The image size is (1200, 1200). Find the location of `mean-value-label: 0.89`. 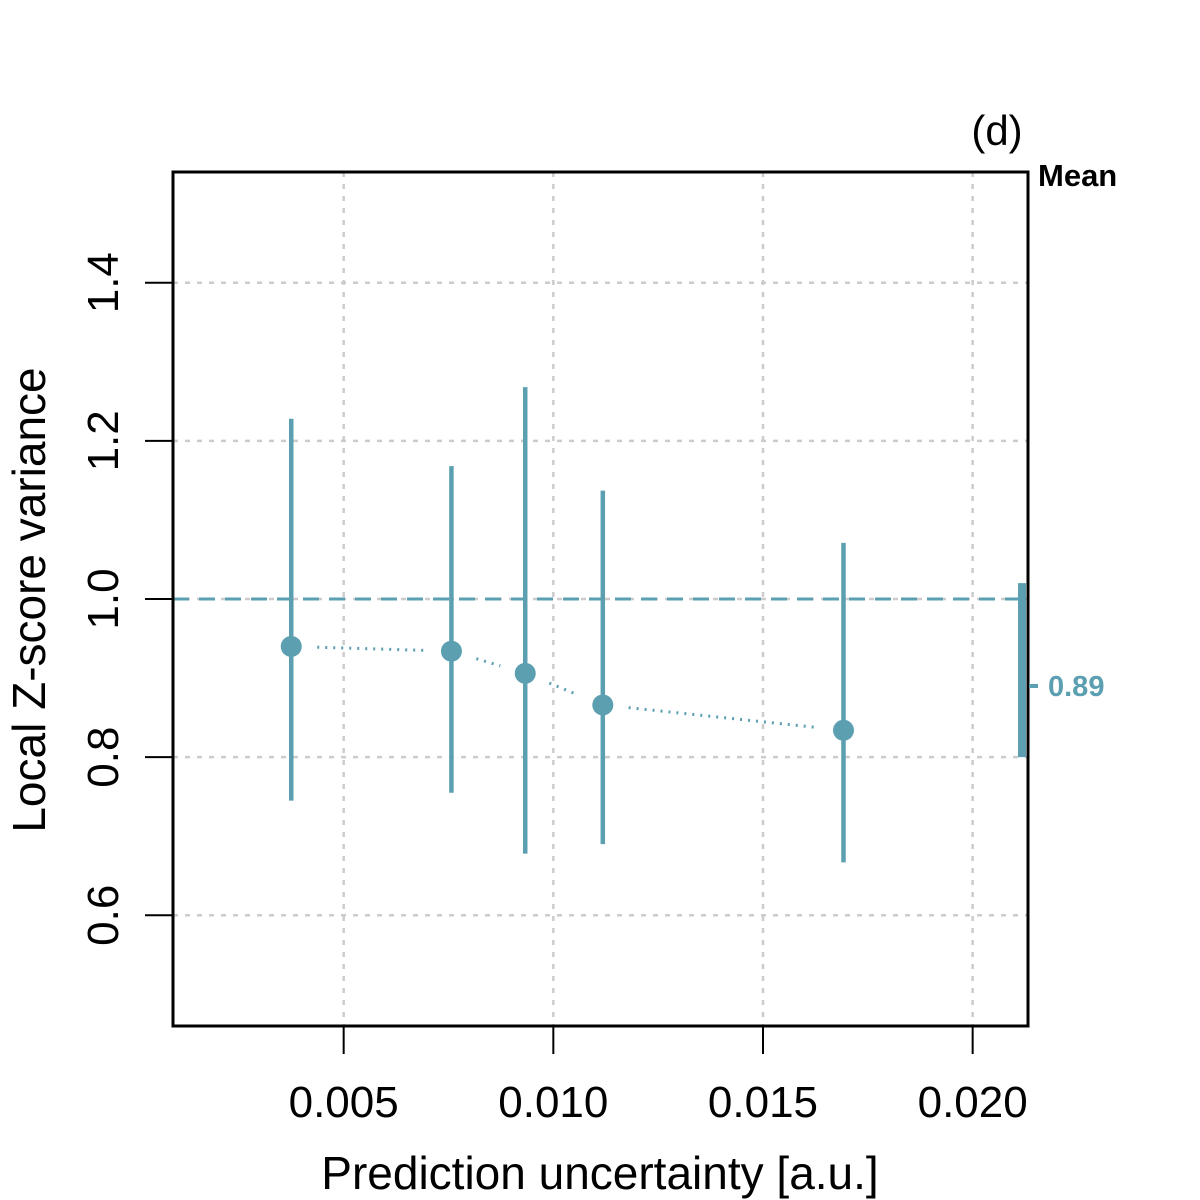

mean-value-label: 0.89 is located at coordinates (1076, 687).